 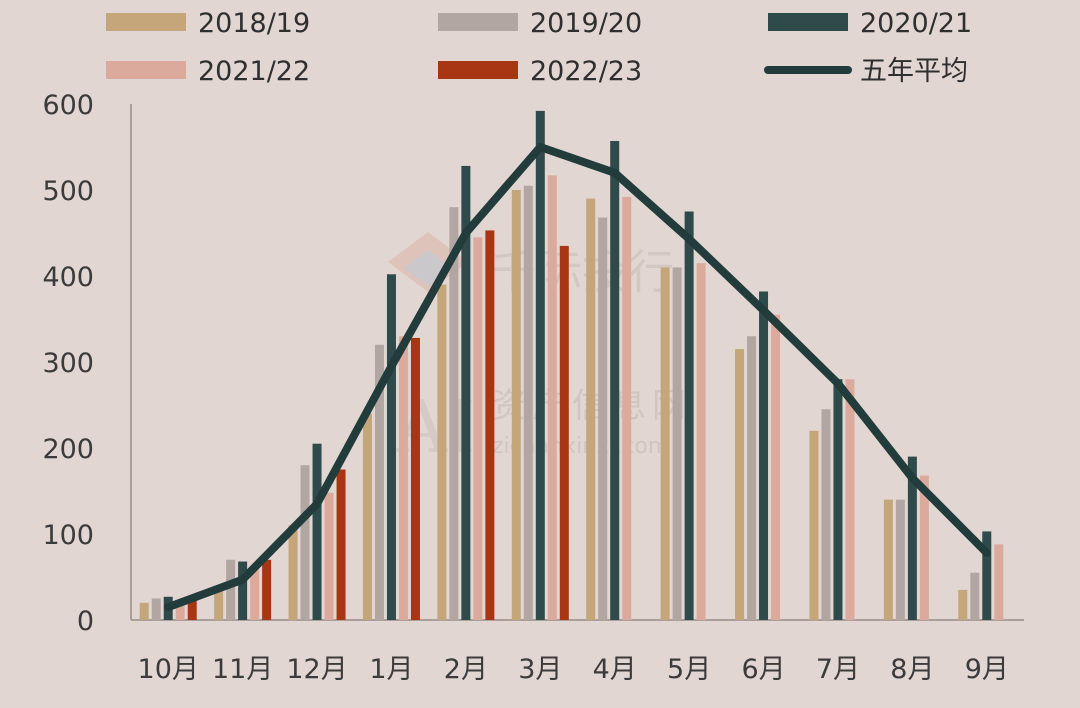 I want to click on legend-label: 五年平均, so click(x=914, y=71).